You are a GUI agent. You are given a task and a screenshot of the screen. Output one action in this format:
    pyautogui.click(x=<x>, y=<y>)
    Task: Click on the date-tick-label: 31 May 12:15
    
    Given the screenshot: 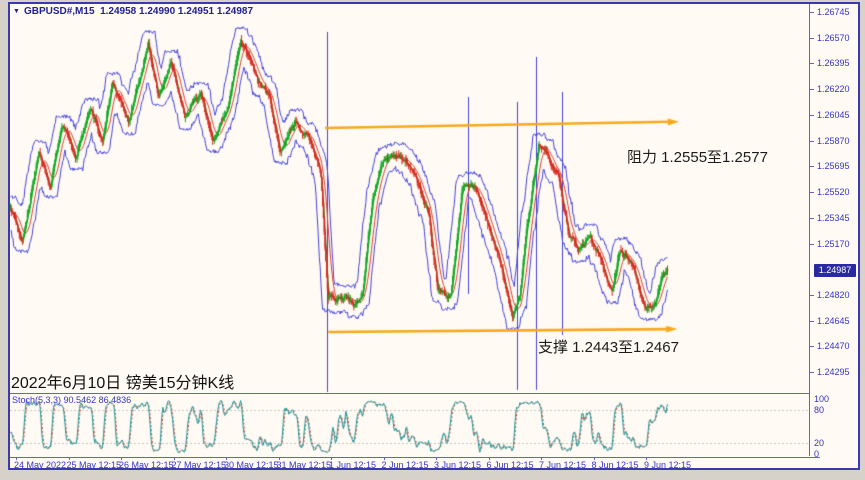 What is the action you would take?
    pyautogui.click(x=304, y=465)
    